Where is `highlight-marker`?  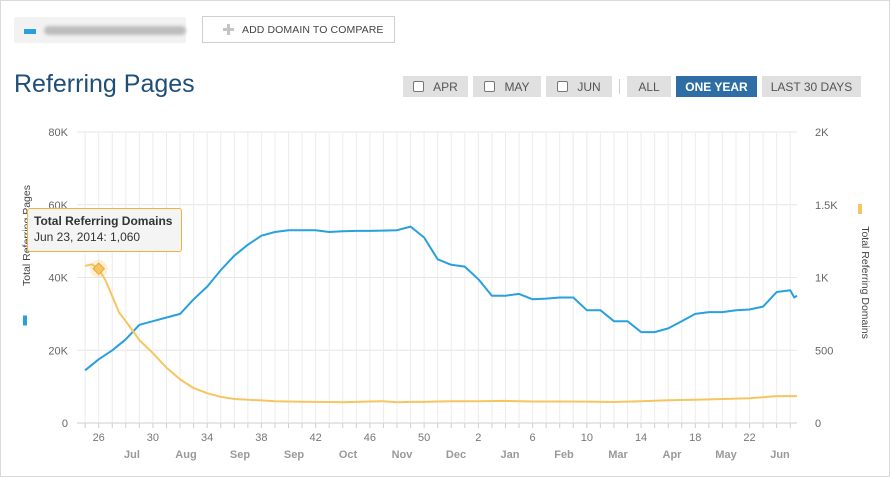
highlight-marker is located at coordinates (98, 268).